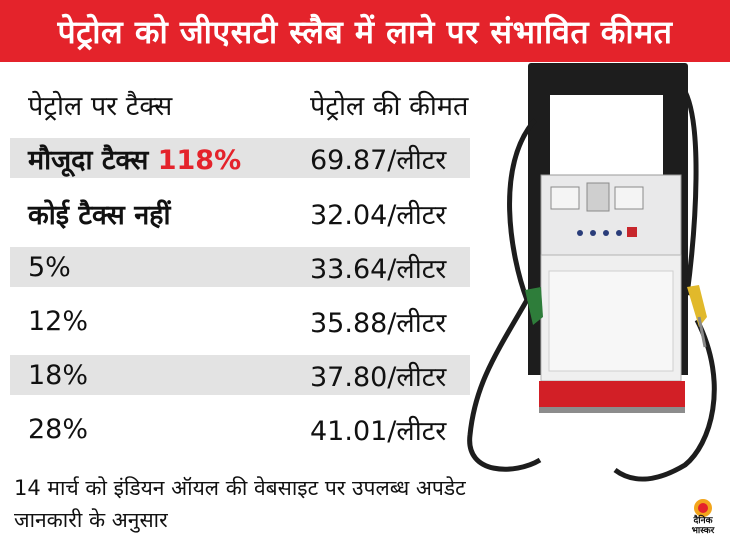 This screenshot has width=730, height=548. What do you see at coordinates (378, 323) in the screenshot?
I see `price-cell: 35.88/लीटर` at bounding box center [378, 323].